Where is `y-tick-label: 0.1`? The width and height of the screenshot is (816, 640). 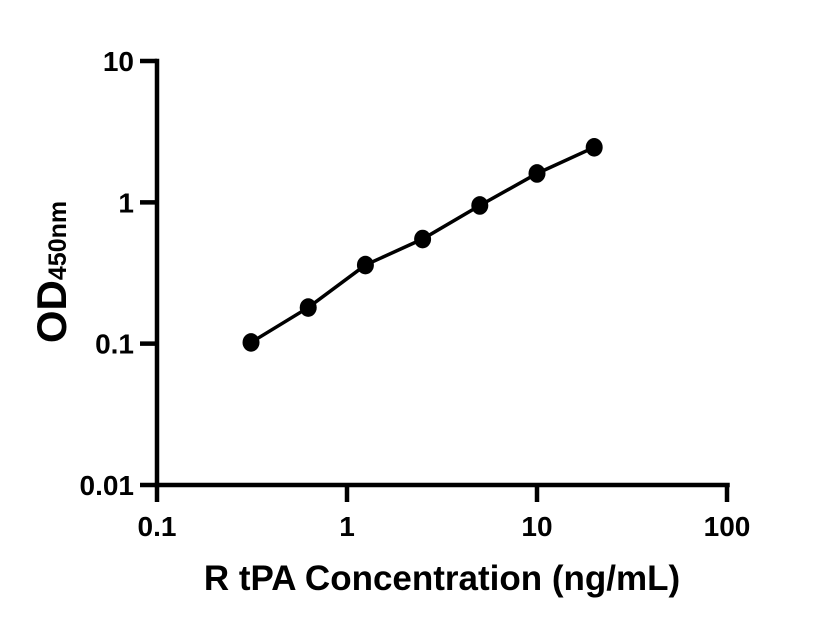
y-tick-label: 0.1 is located at coordinates (114, 344).